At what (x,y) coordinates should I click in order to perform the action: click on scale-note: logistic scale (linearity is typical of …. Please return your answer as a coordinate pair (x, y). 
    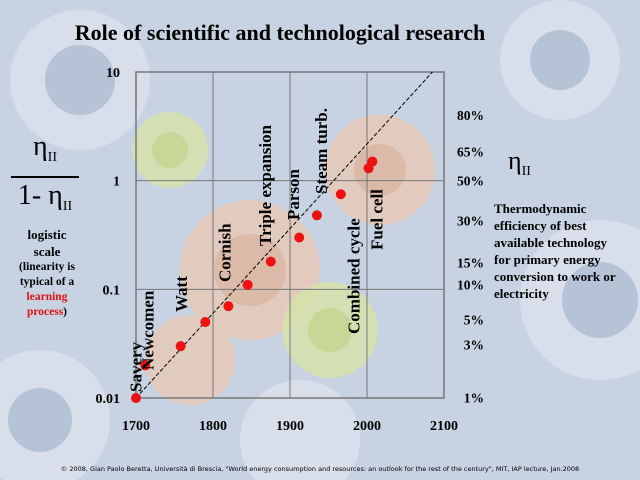
    Looking at the image, I should click on (47, 272).